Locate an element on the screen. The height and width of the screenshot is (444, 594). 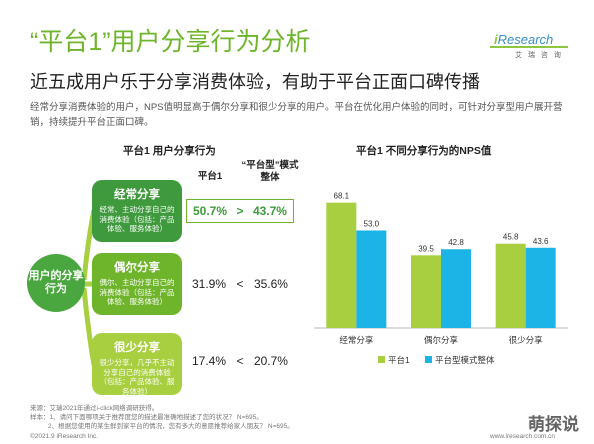
card-title: 偶尔分享 is located at coordinates (137, 268).